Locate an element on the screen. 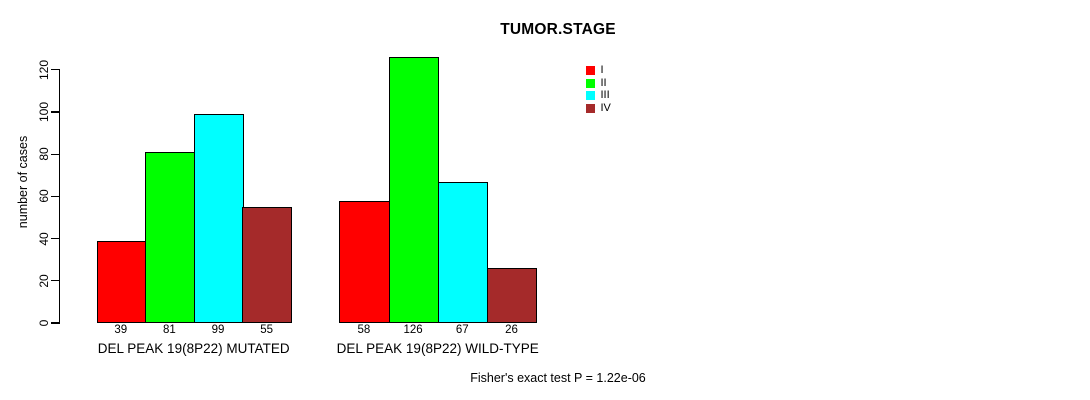 This screenshot has width=1090, height=400. y-axis-tick-label: 20 is located at coordinates (44, 281).